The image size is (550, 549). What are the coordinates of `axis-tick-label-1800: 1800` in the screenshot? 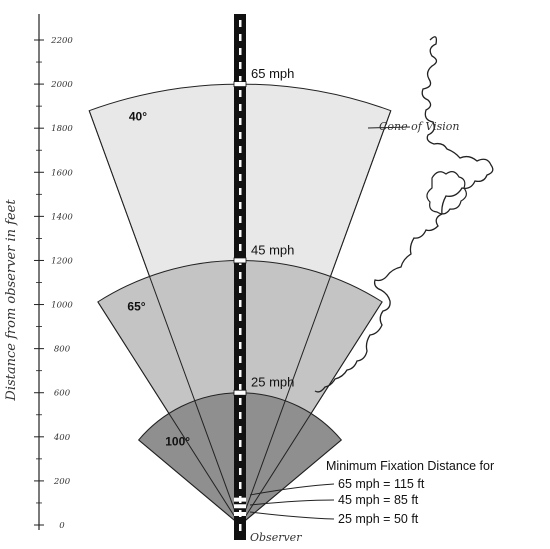 It's located at (62, 129).